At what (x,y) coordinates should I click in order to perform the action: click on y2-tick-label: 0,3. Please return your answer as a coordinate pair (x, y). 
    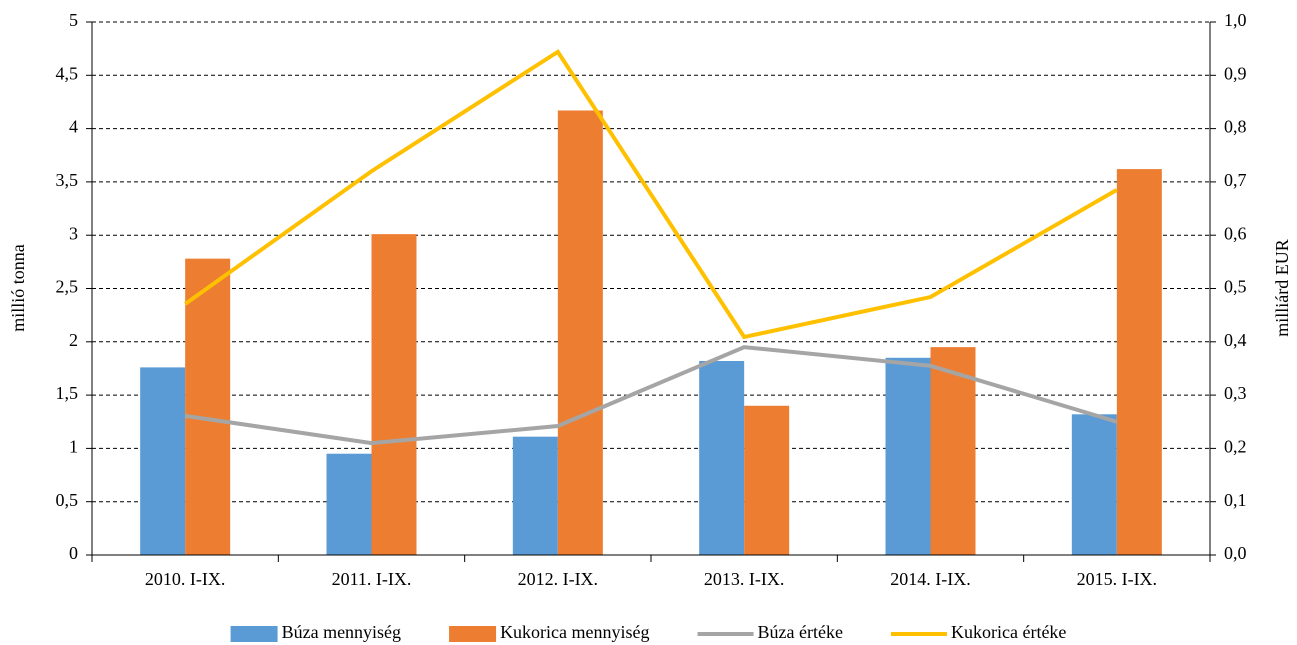
    Looking at the image, I should click on (1235, 393).